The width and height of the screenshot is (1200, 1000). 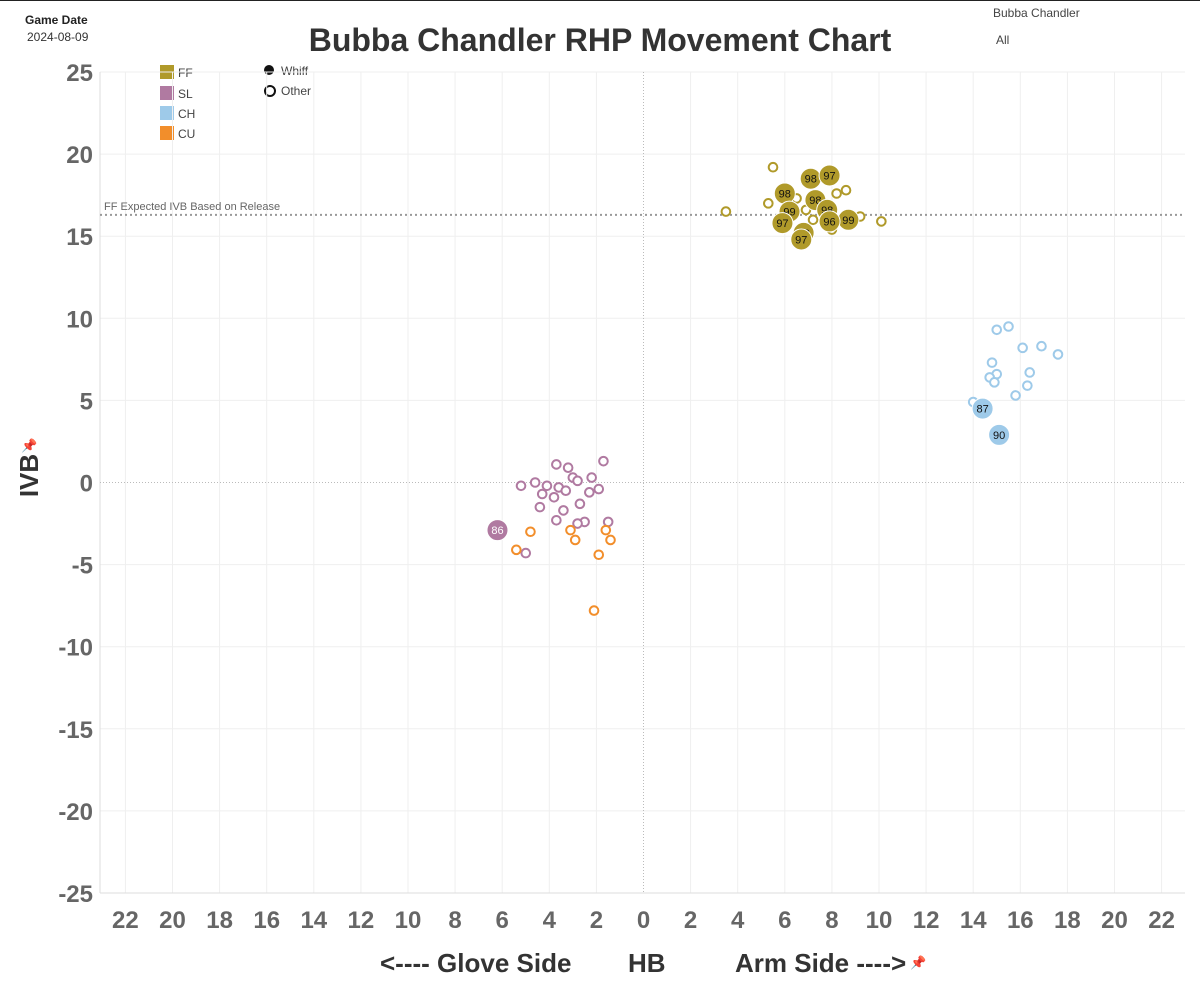 I want to click on pitch-velocity-label: 99, so click(x=848, y=221).